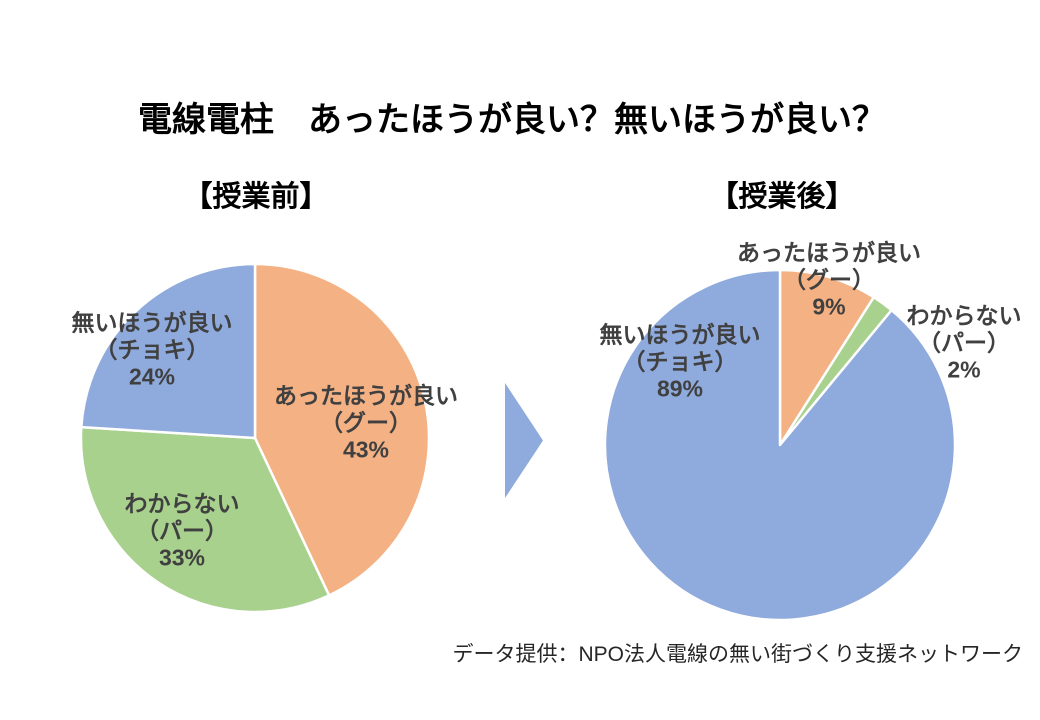  Describe the element at coordinates (256, 197) in the screenshot. I see `chart-heading-before-class: 【授業前】` at that location.